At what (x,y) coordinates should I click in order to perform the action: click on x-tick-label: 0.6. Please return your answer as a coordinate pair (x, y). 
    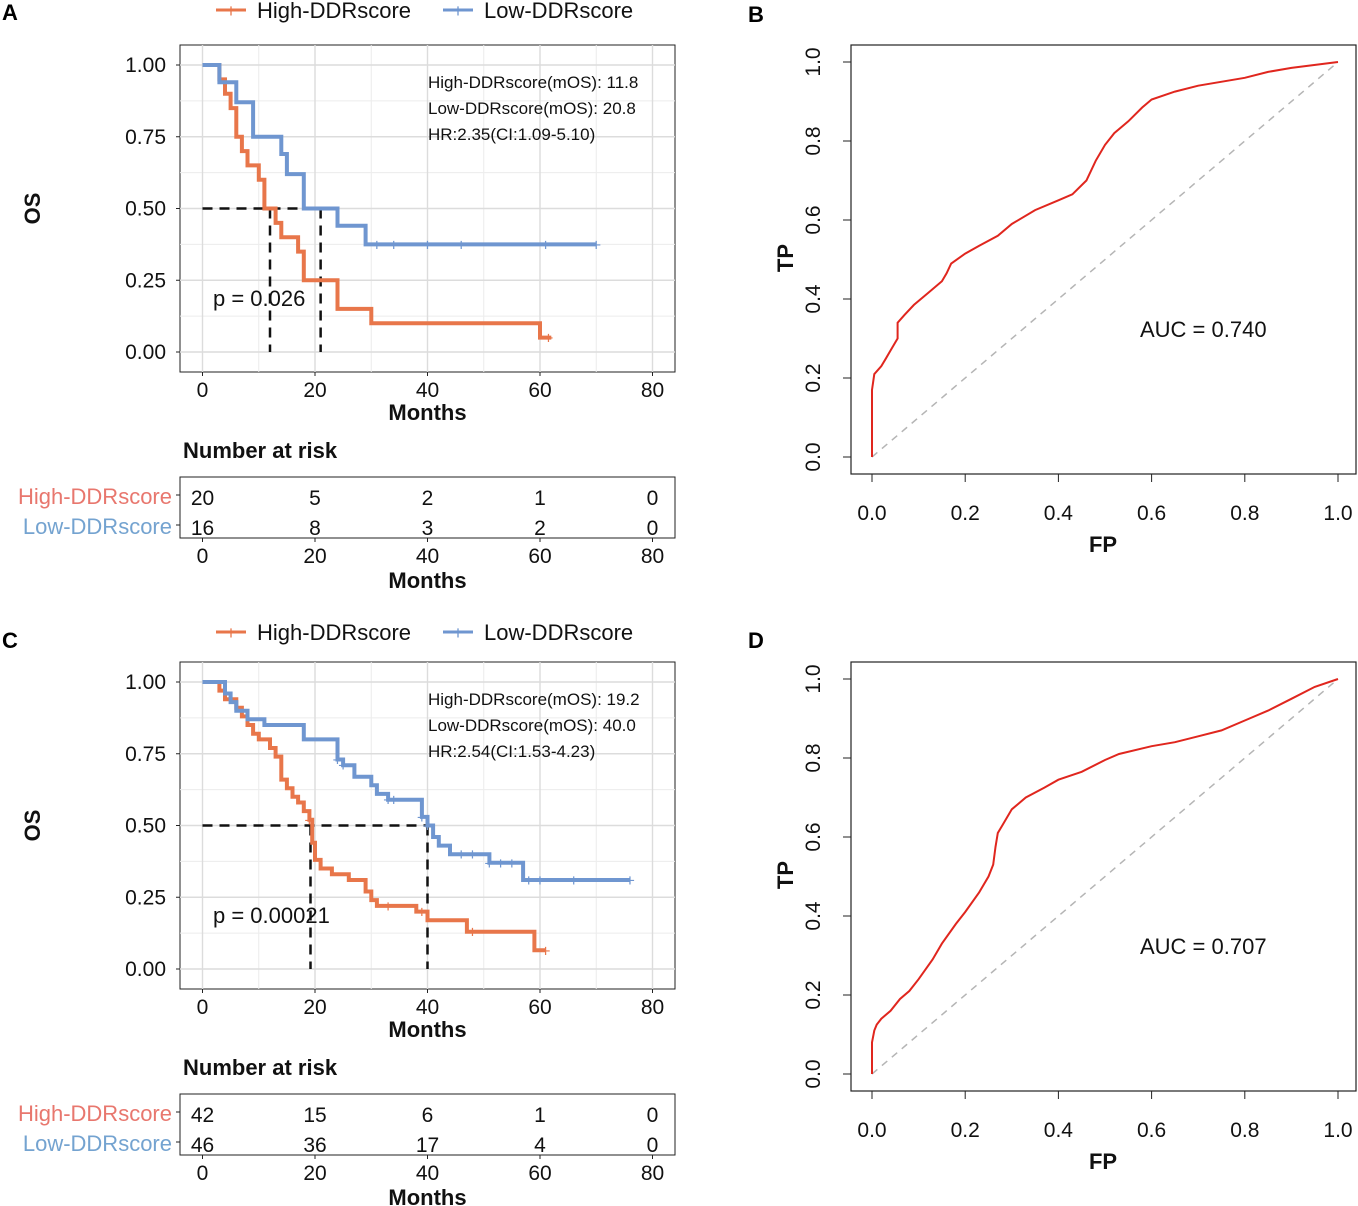
    Looking at the image, I should click on (1151, 513).